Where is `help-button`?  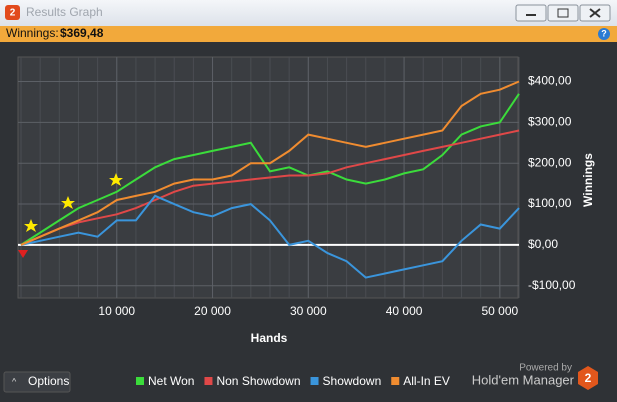
help-button is located at coordinates (604, 34).